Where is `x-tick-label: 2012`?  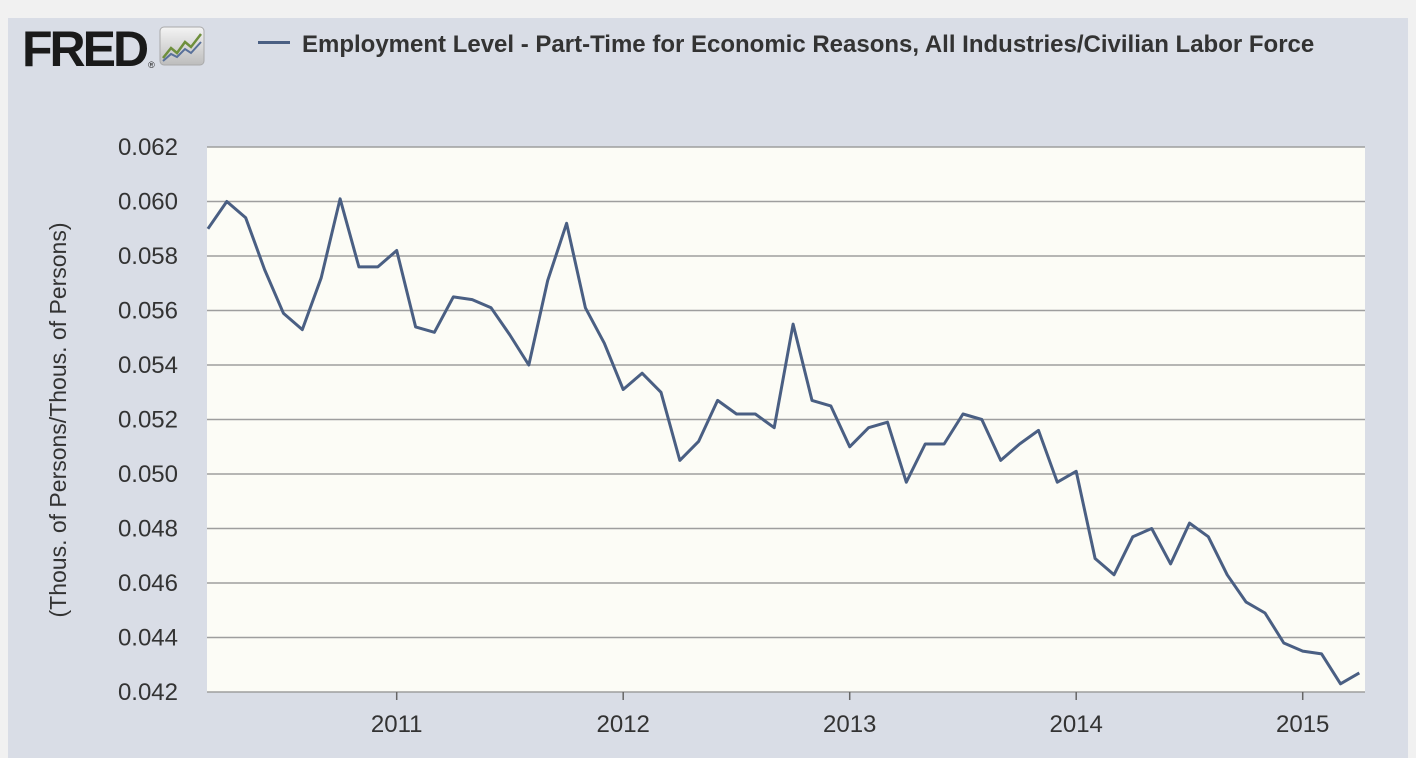 x-tick-label: 2012 is located at coordinates (623, 724).